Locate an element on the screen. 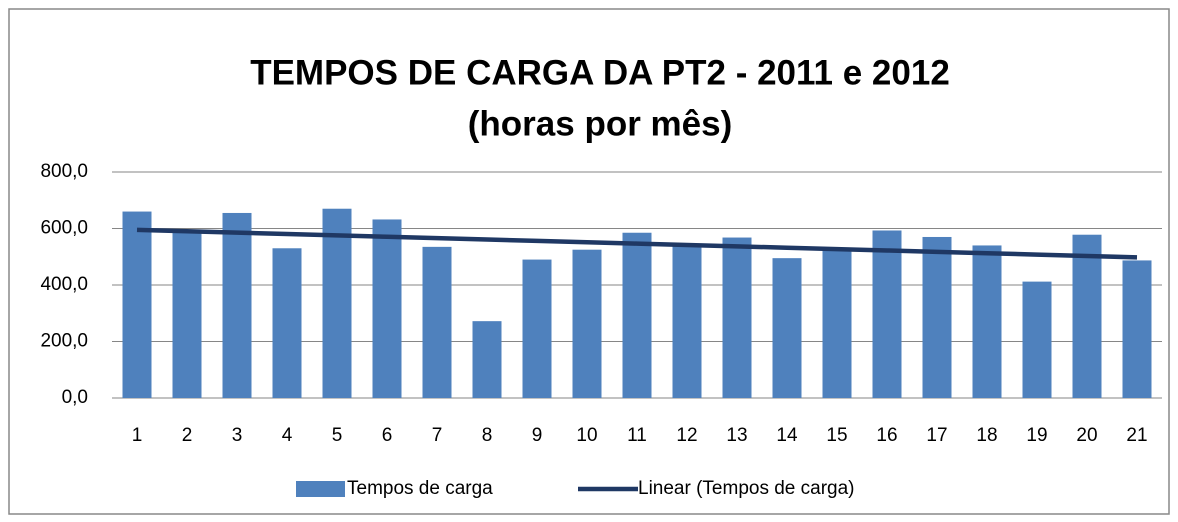 This screenshot has width=1178, height=522. y-tick-label: 0,0 is located at coordinates (75, 397).